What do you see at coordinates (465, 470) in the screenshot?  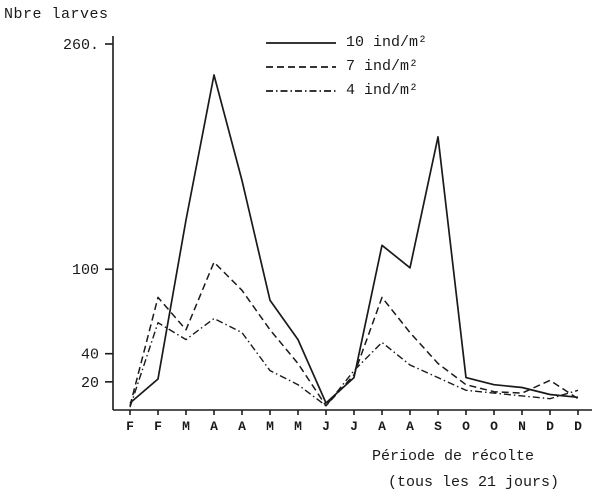 I see `x-axis-title: Période de récolte (tous les 21 jours)` at bounding box center [465, 470].